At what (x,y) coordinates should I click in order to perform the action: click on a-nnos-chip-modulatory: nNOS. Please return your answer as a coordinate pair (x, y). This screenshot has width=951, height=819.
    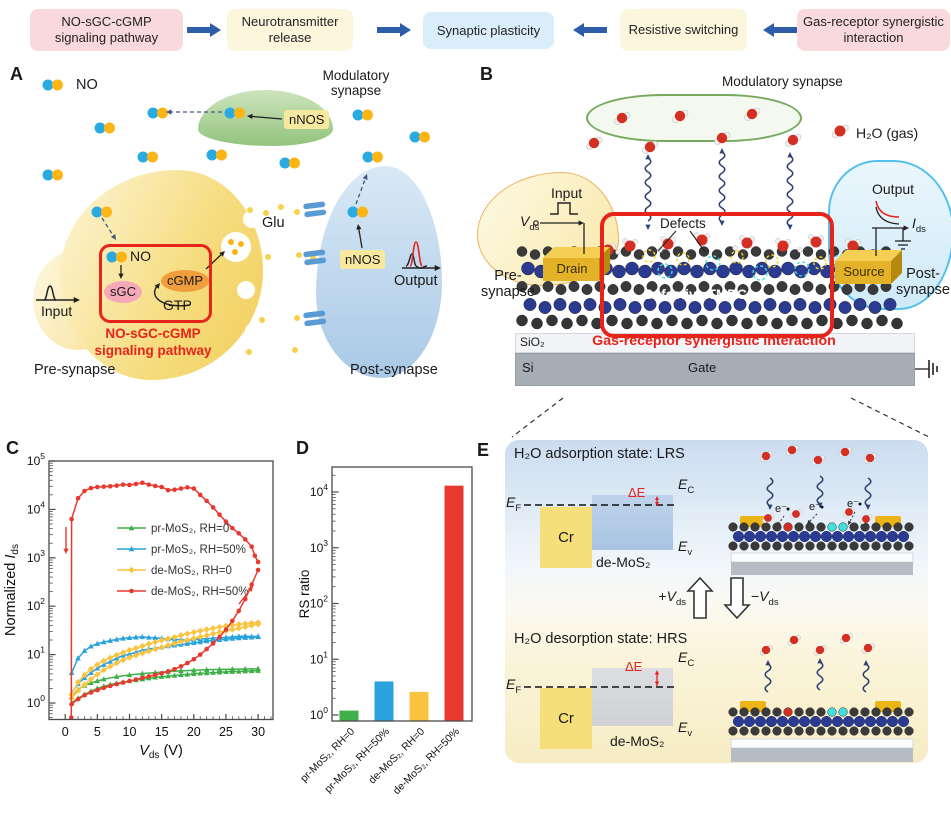
    Looking at the image, I should click on (307, 119).